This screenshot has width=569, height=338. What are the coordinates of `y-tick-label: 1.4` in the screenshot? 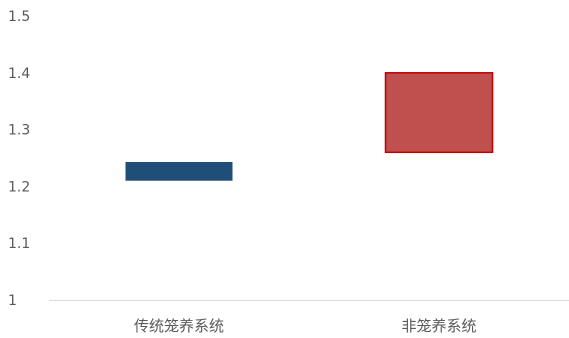 It's located at (19, 74).